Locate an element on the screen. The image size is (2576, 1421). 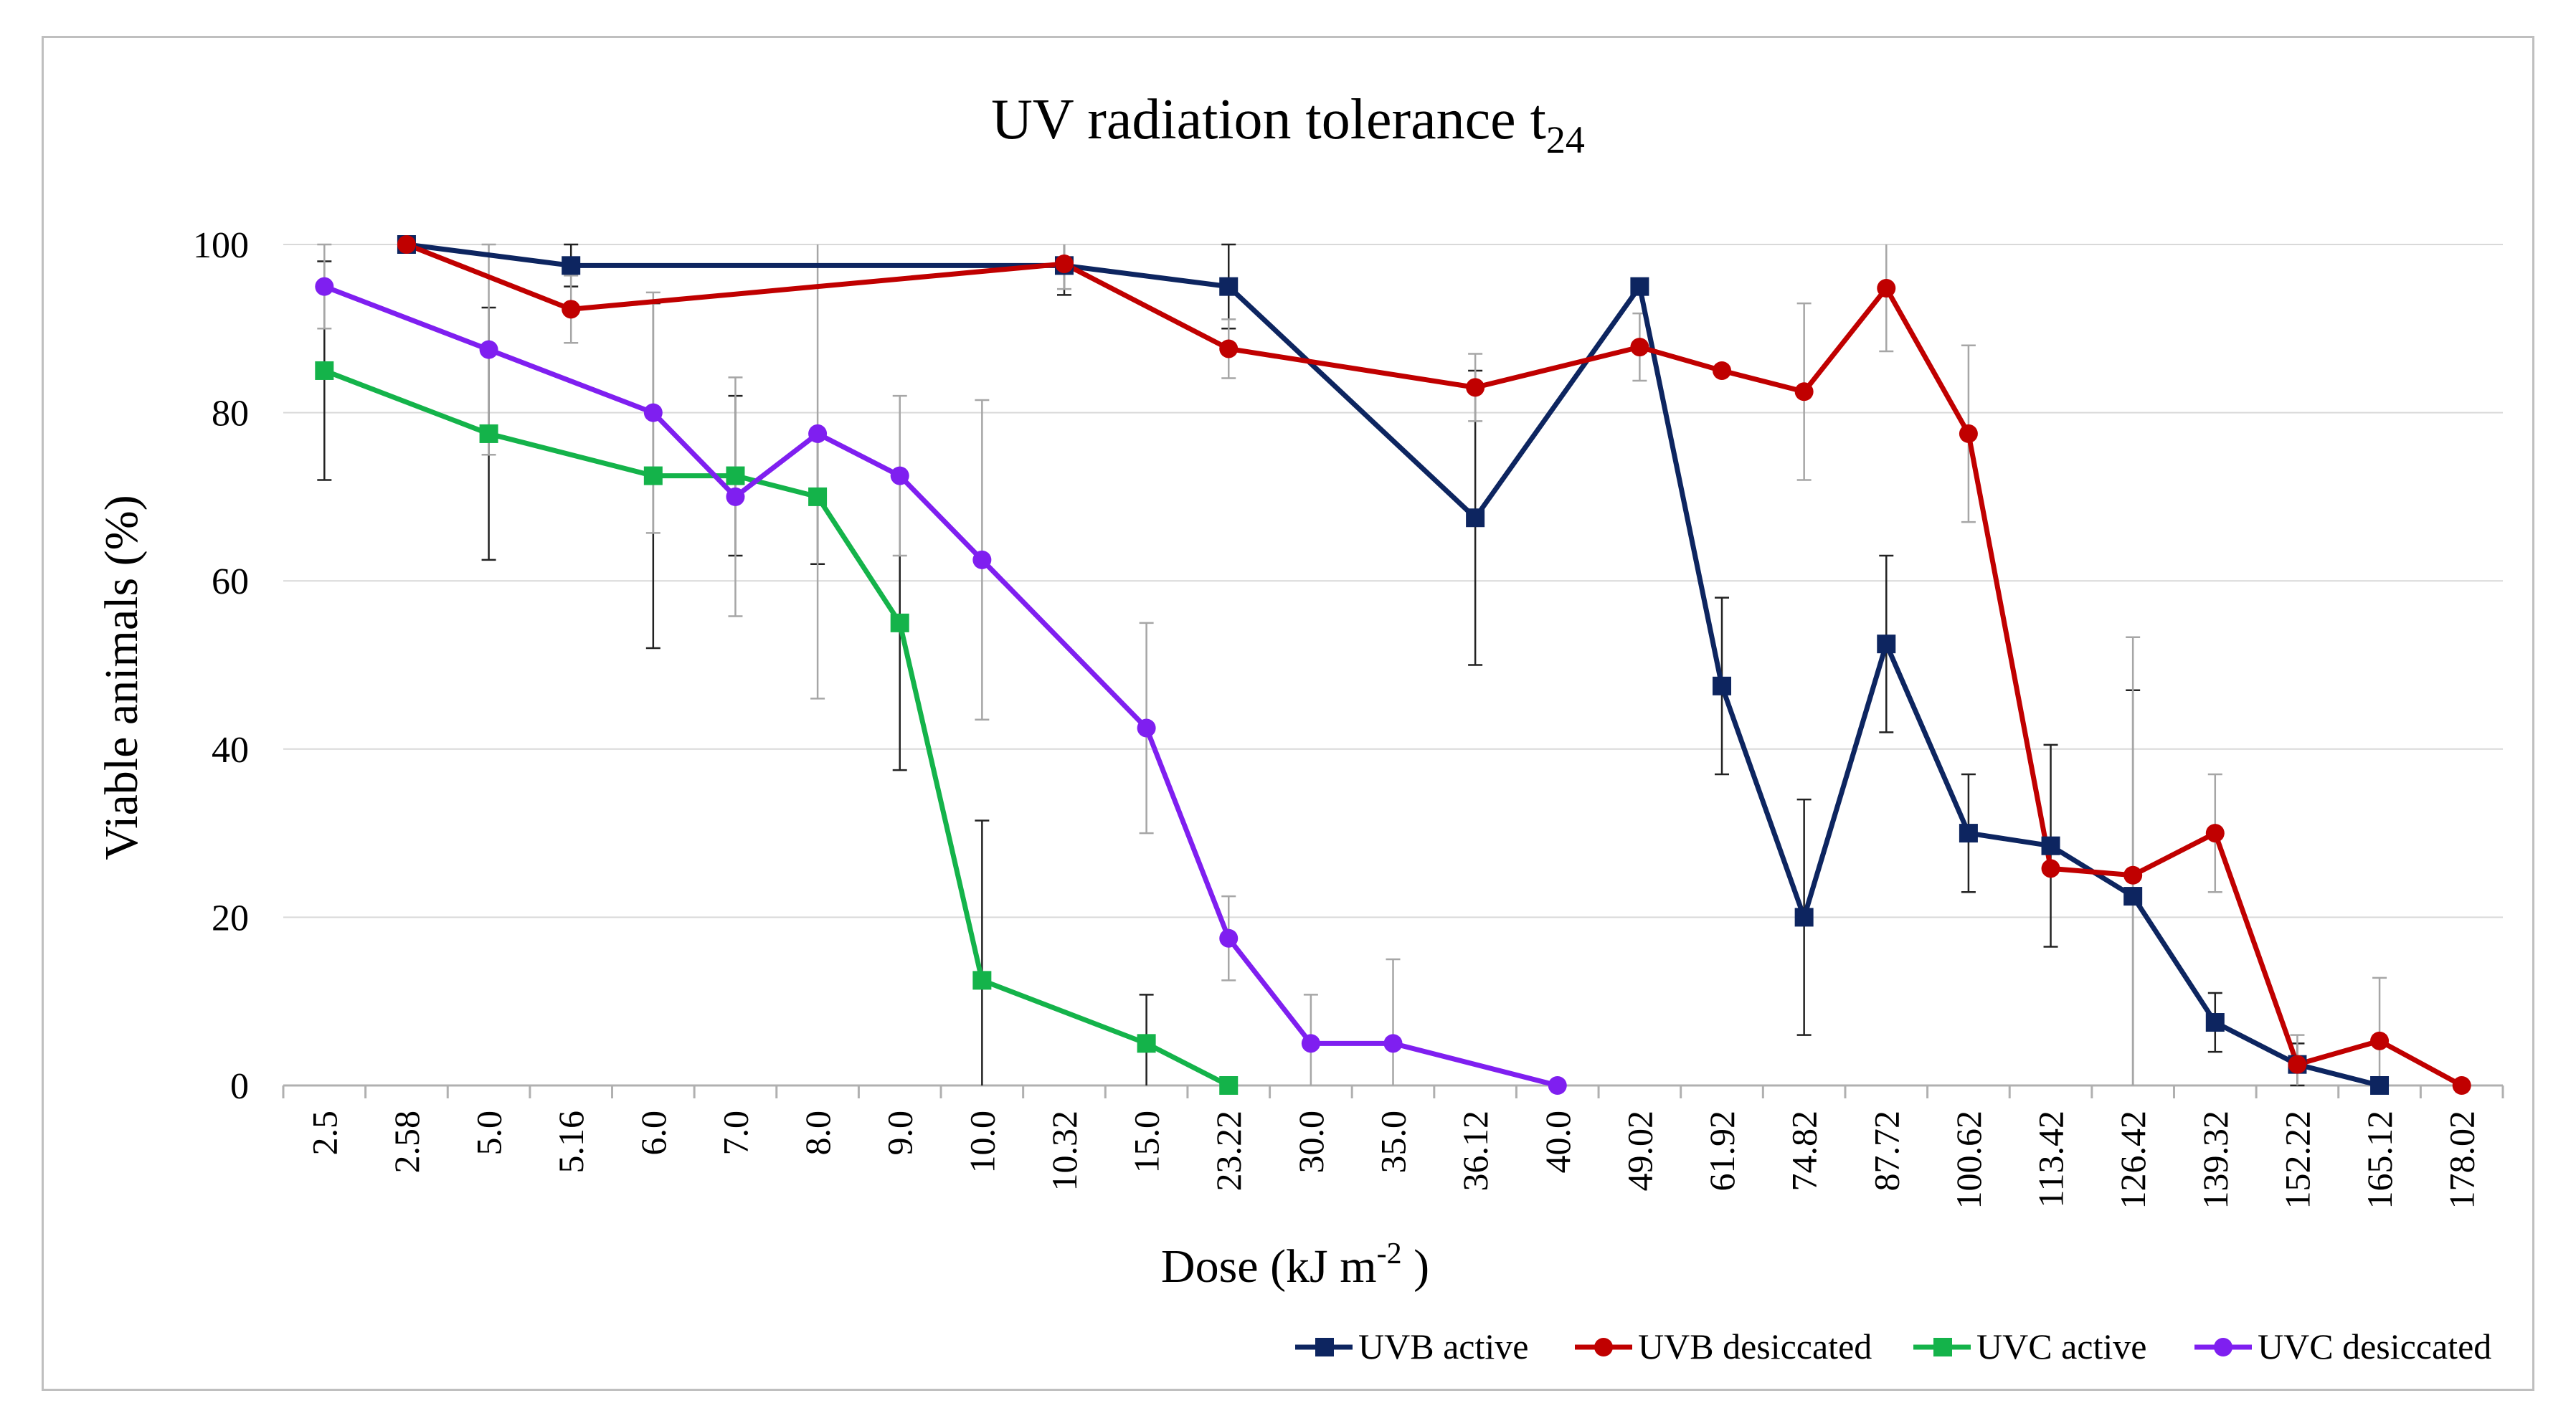
x-tick-152.22: 152.22 is located at coordinates (2297, 1160).